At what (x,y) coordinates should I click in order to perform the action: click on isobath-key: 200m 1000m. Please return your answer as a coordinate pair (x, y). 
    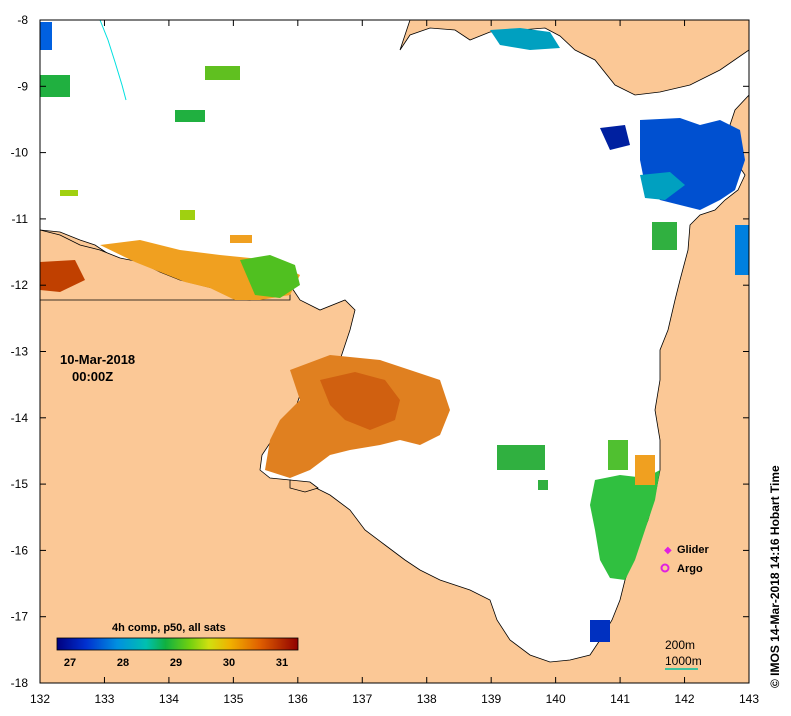
    Looking at the image, I should click on (683, 654).